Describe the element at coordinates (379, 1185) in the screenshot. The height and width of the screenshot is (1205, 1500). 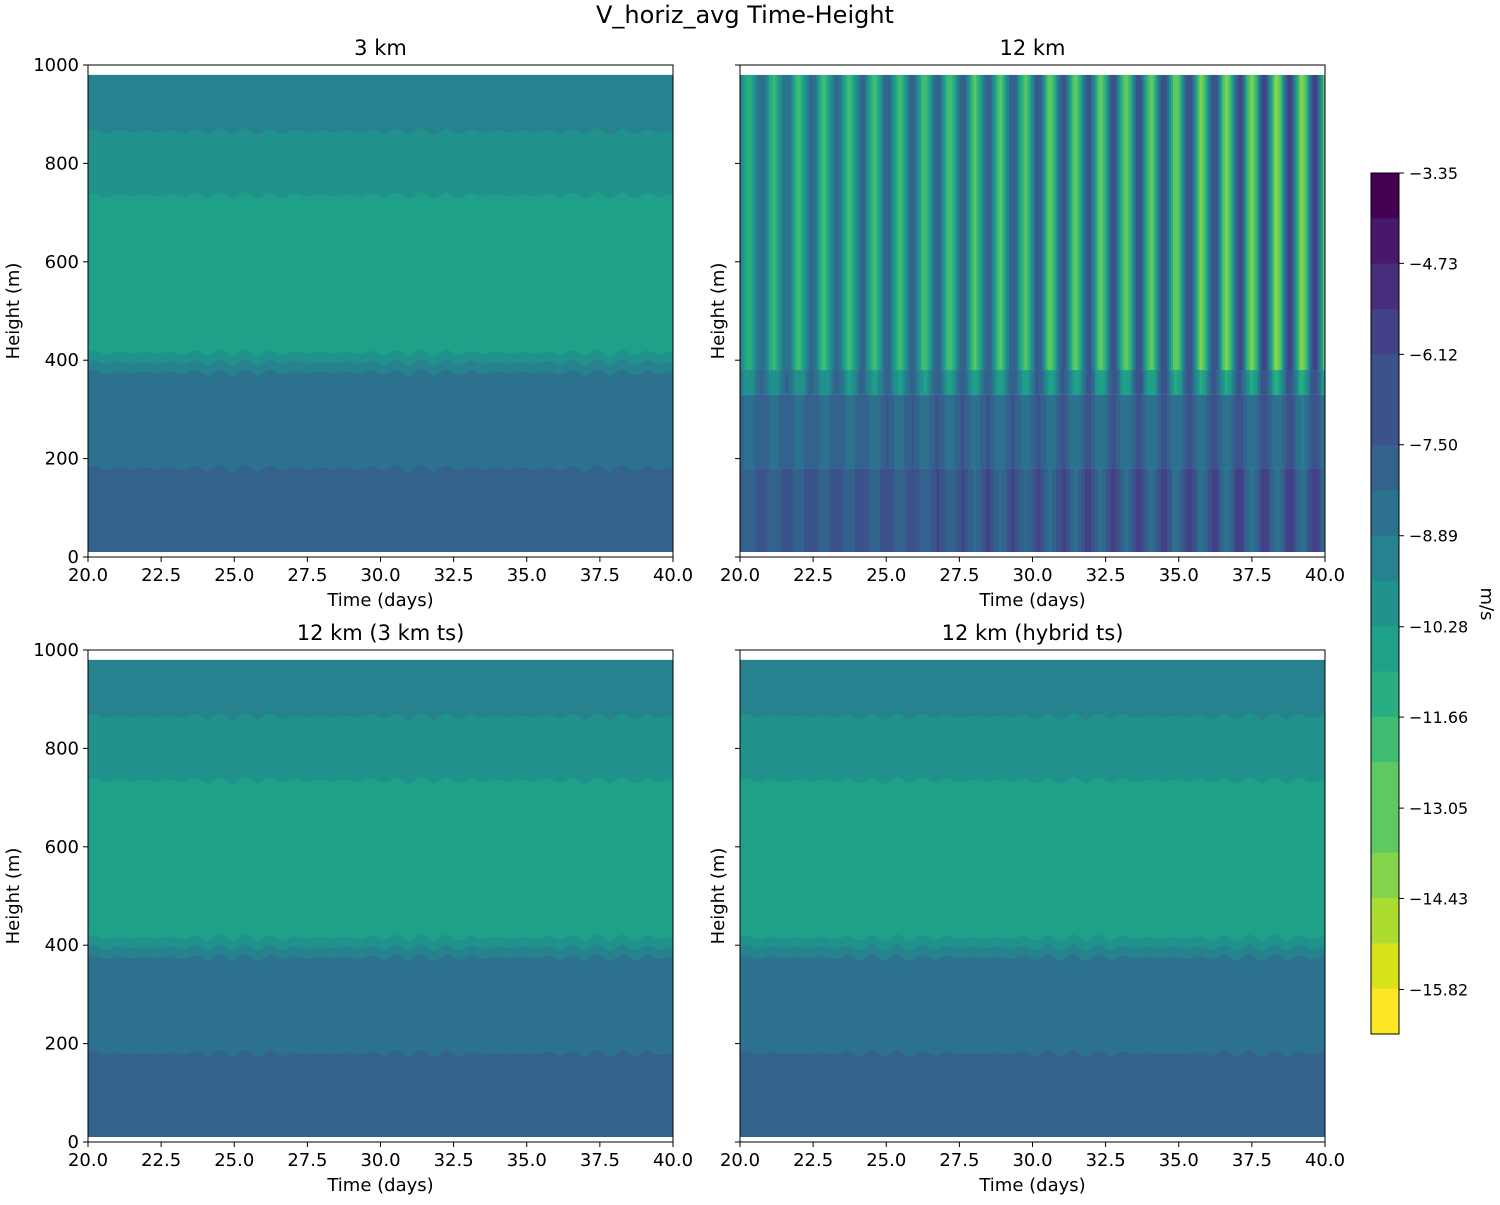
I see `x-axis-label: Time (days)` at that location.